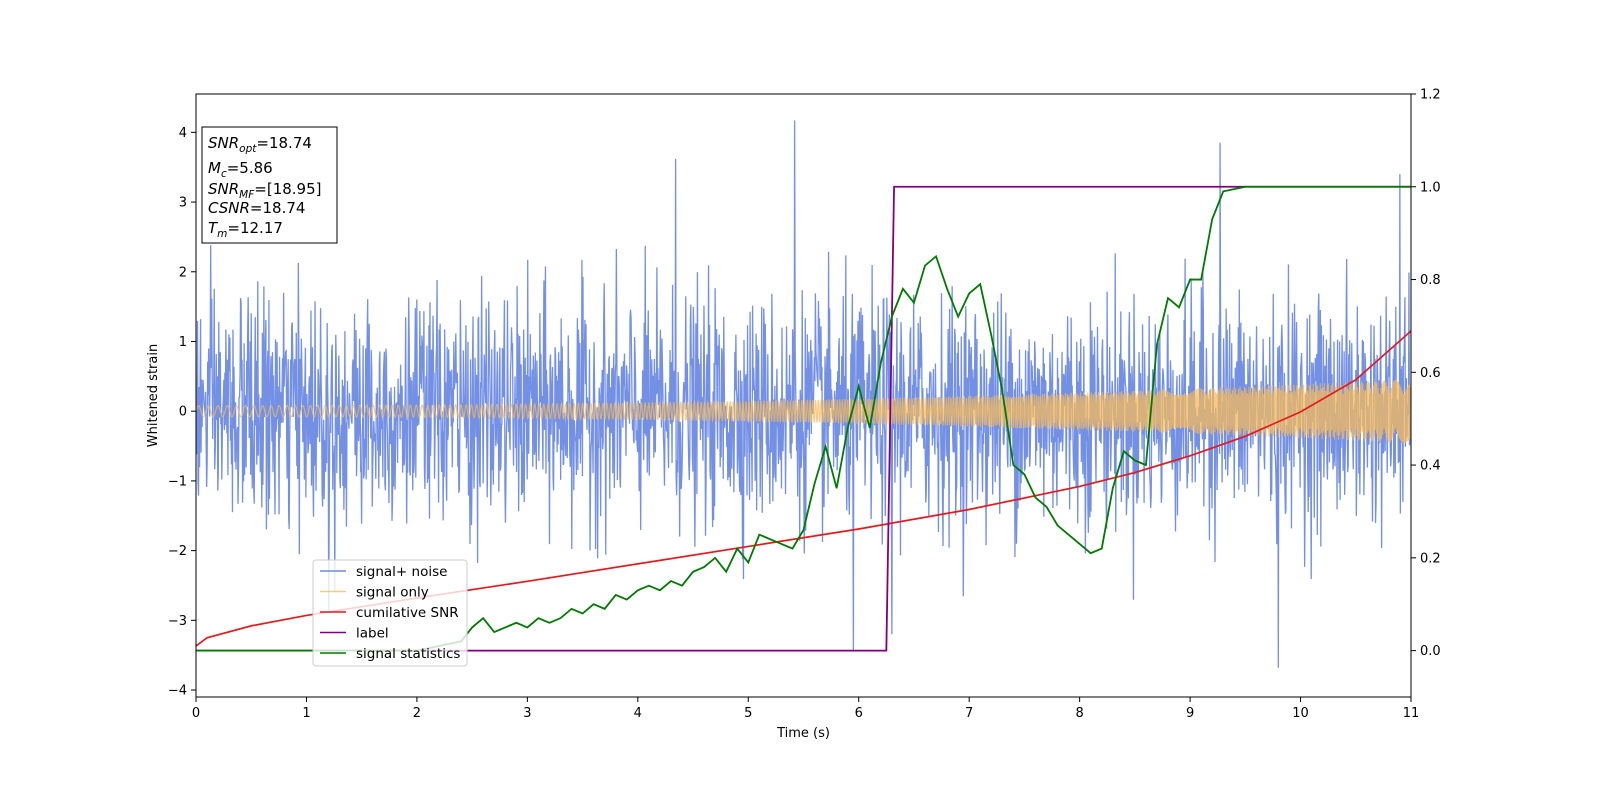  What do you see at coordinates (803, 411) in the screenshot?
I see `series-signal-only-line` at bounding box center [803, 411].